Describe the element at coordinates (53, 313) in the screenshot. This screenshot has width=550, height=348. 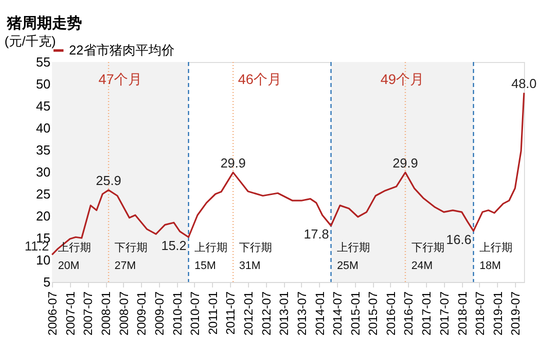
I see `x-tick-label: 2006-07` at that location.